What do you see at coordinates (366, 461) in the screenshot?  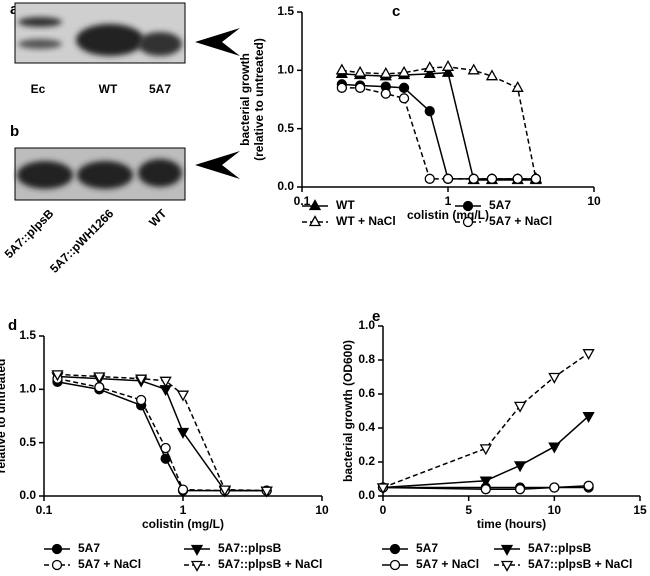 I see `y-tick-label: 0.2` at bounding box center [366, 461].